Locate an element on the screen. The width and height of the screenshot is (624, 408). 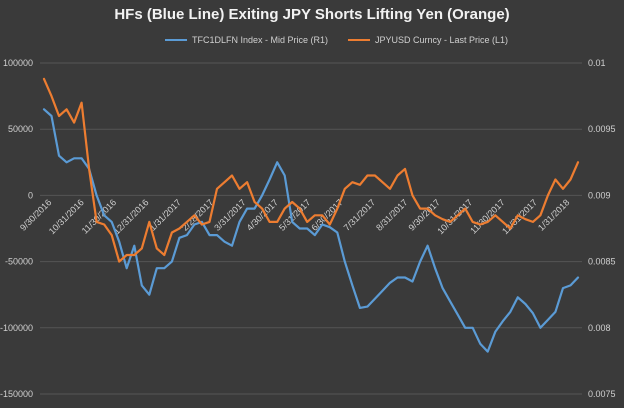
y-right-tick-label: 0.0095 is located at coordinates (602, 129).